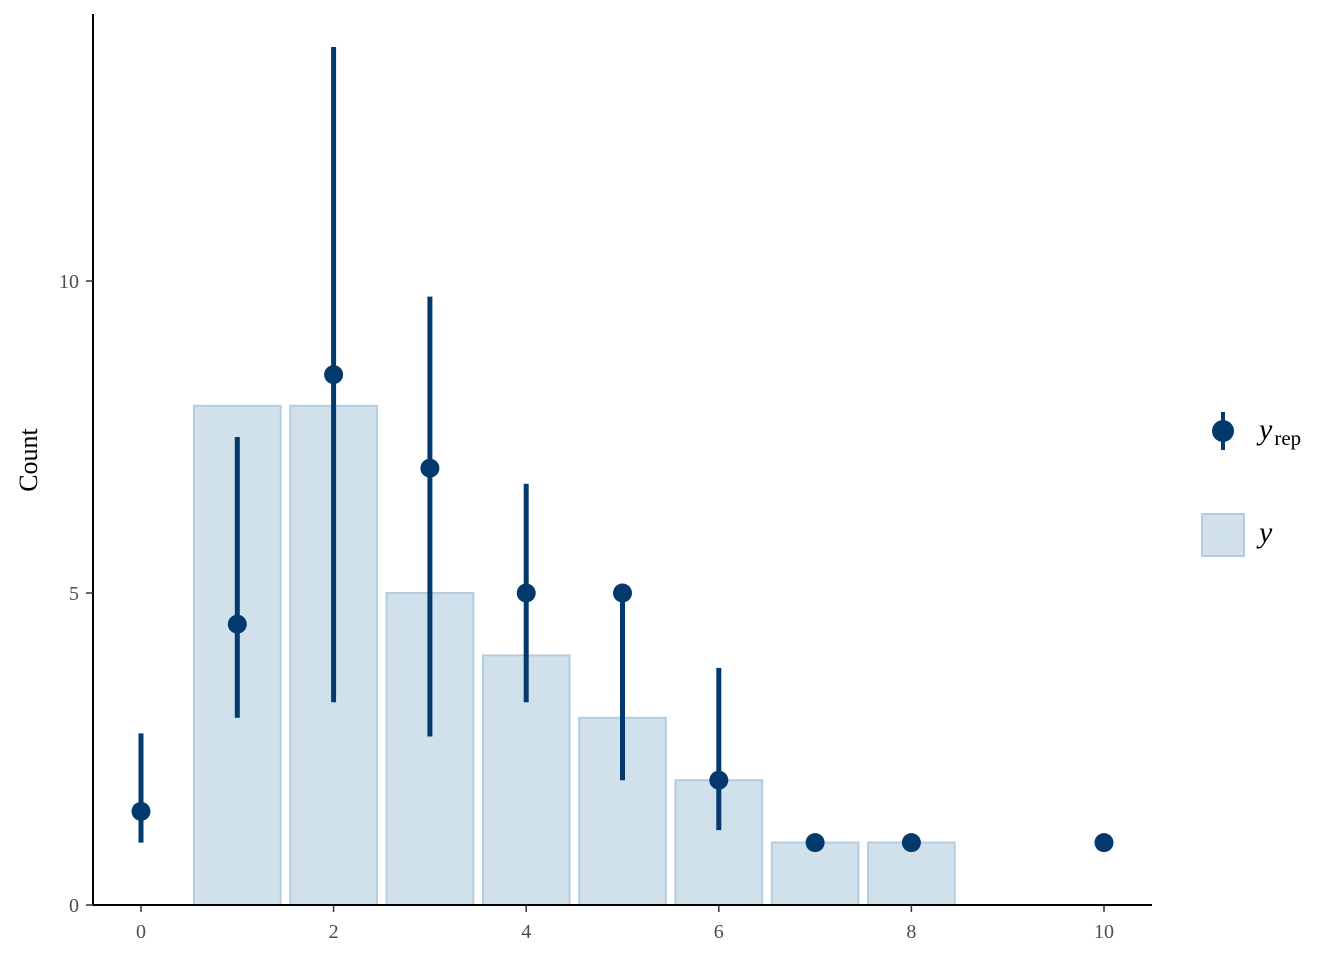 Image resolution: width=1344 pixels, height=960 pixels. Describe the element at coordinates (1251, 484) in the screenshot. I see `legend: yrep y` at that location.